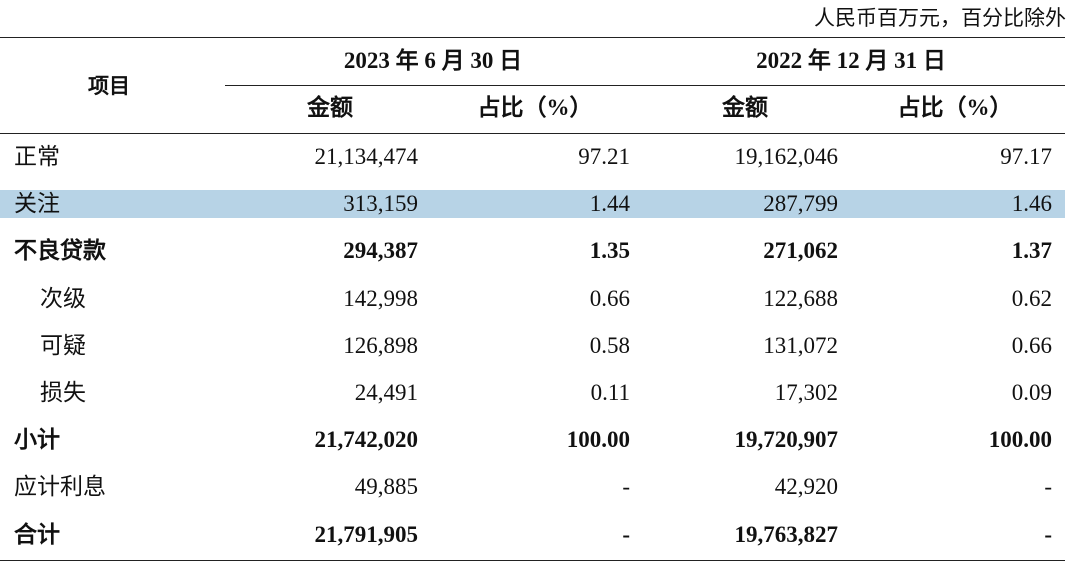  Describe the element at coordinates (609, 204) in the screenshot. I see `cell: 1.44` at that location.